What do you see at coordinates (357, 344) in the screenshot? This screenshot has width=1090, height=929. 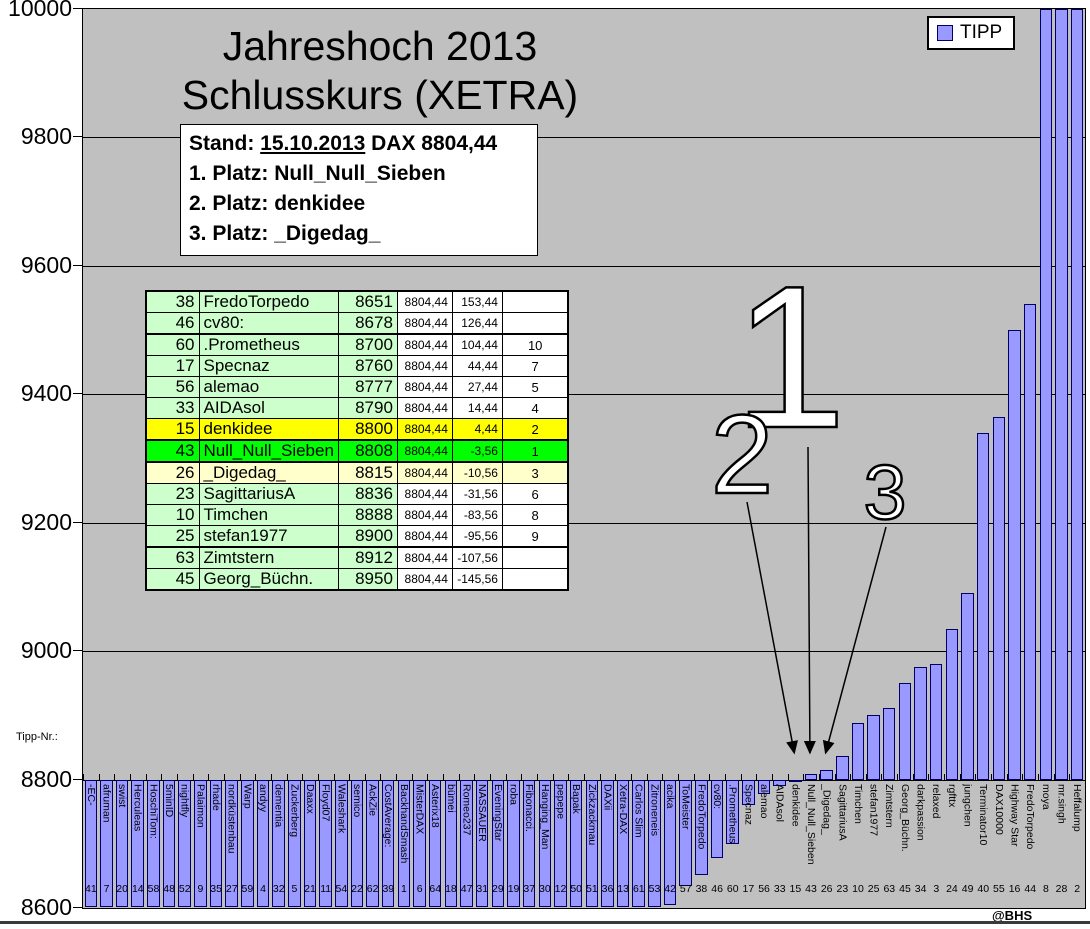 I see `table-row-.Prometheus: 60 .Prometheus 8700 8804,44 104,44 10` at bounding box center [357, 344].